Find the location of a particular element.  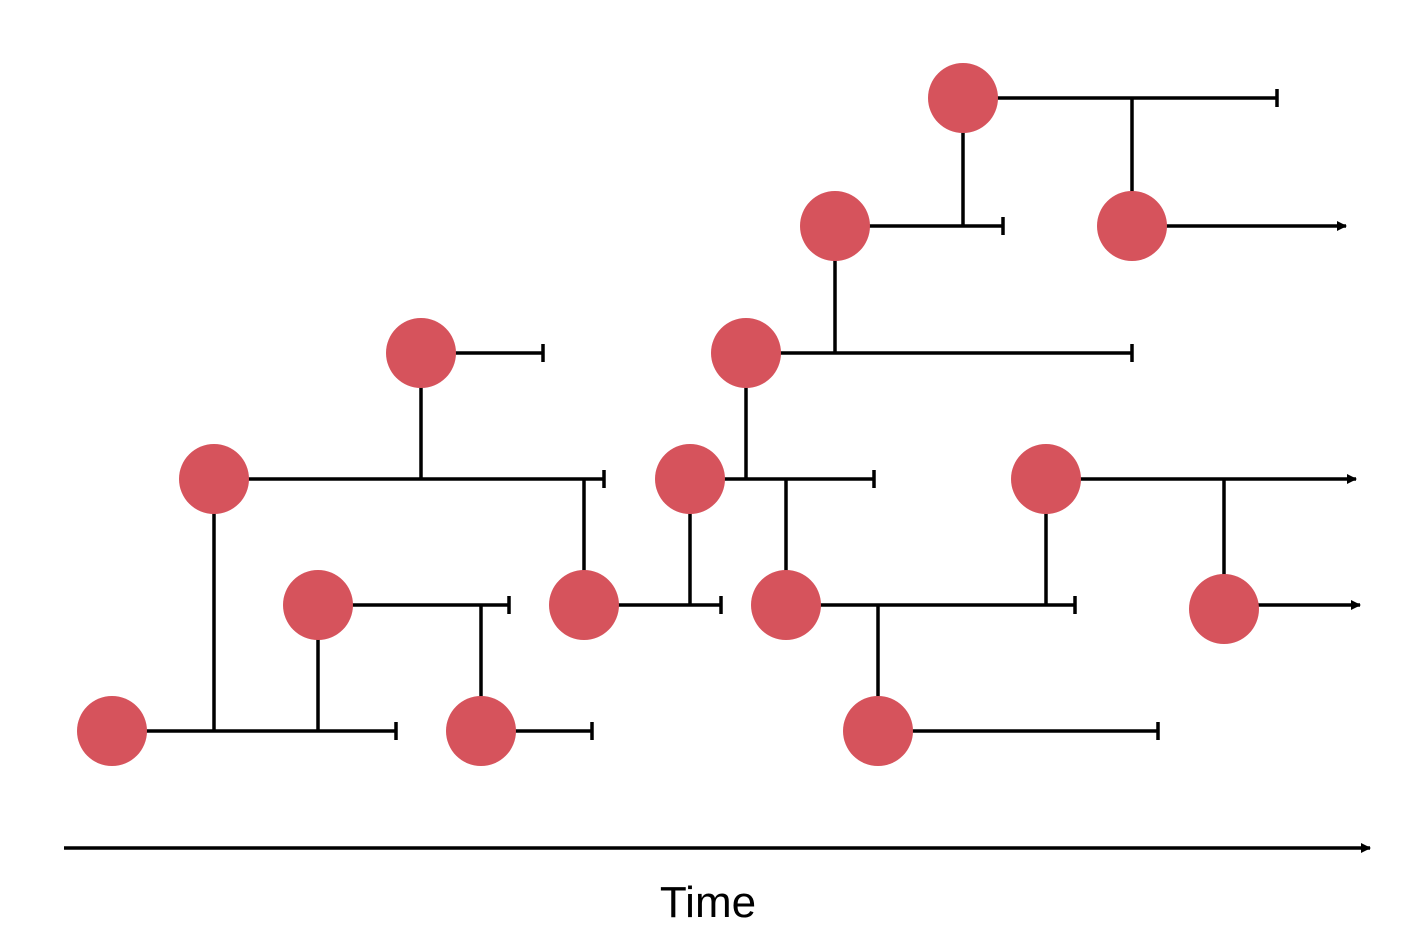

time-axis: Time is located at coordinates (717, 885).